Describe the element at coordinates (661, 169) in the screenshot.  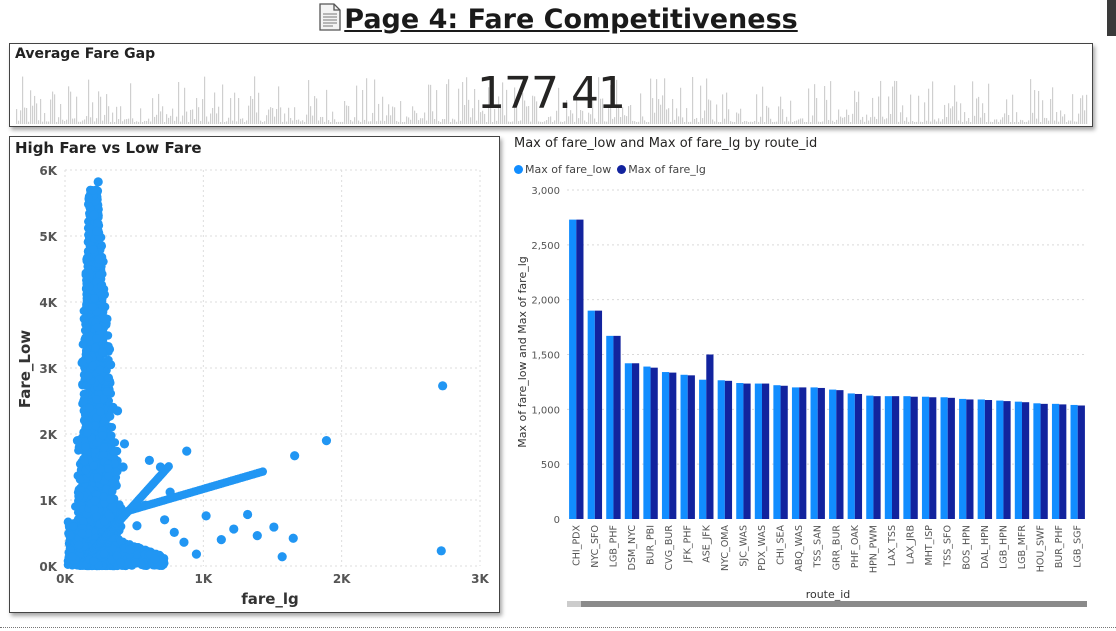
I see `legend-item-fare-lg: Max of fare_lg` at that location.